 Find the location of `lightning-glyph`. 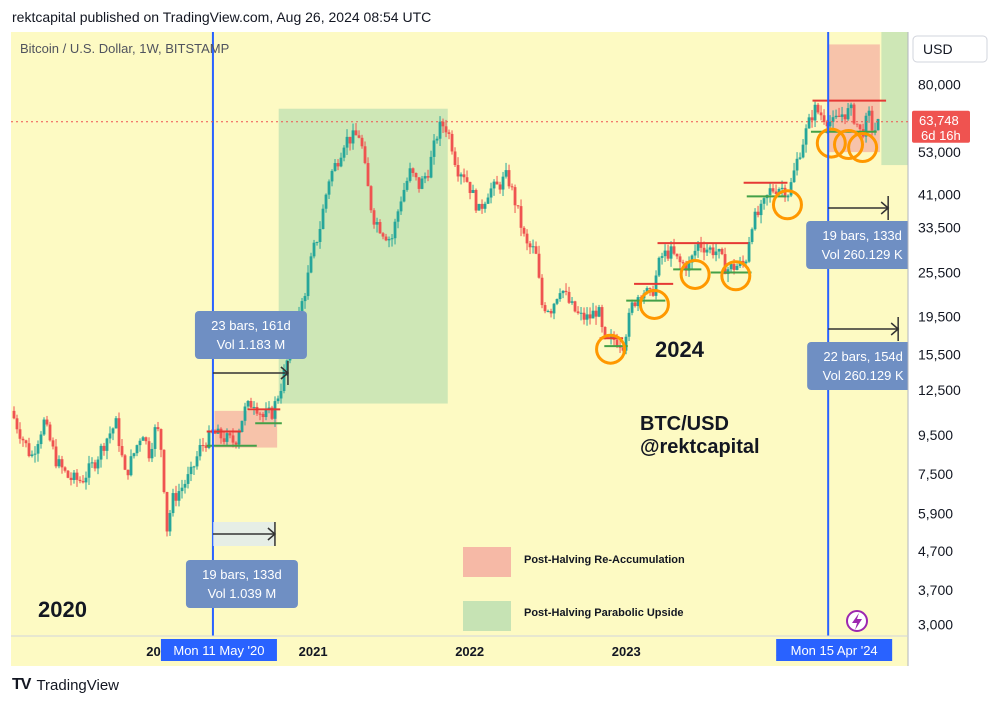

lightning-glyph is located at coordinates (857, 621).